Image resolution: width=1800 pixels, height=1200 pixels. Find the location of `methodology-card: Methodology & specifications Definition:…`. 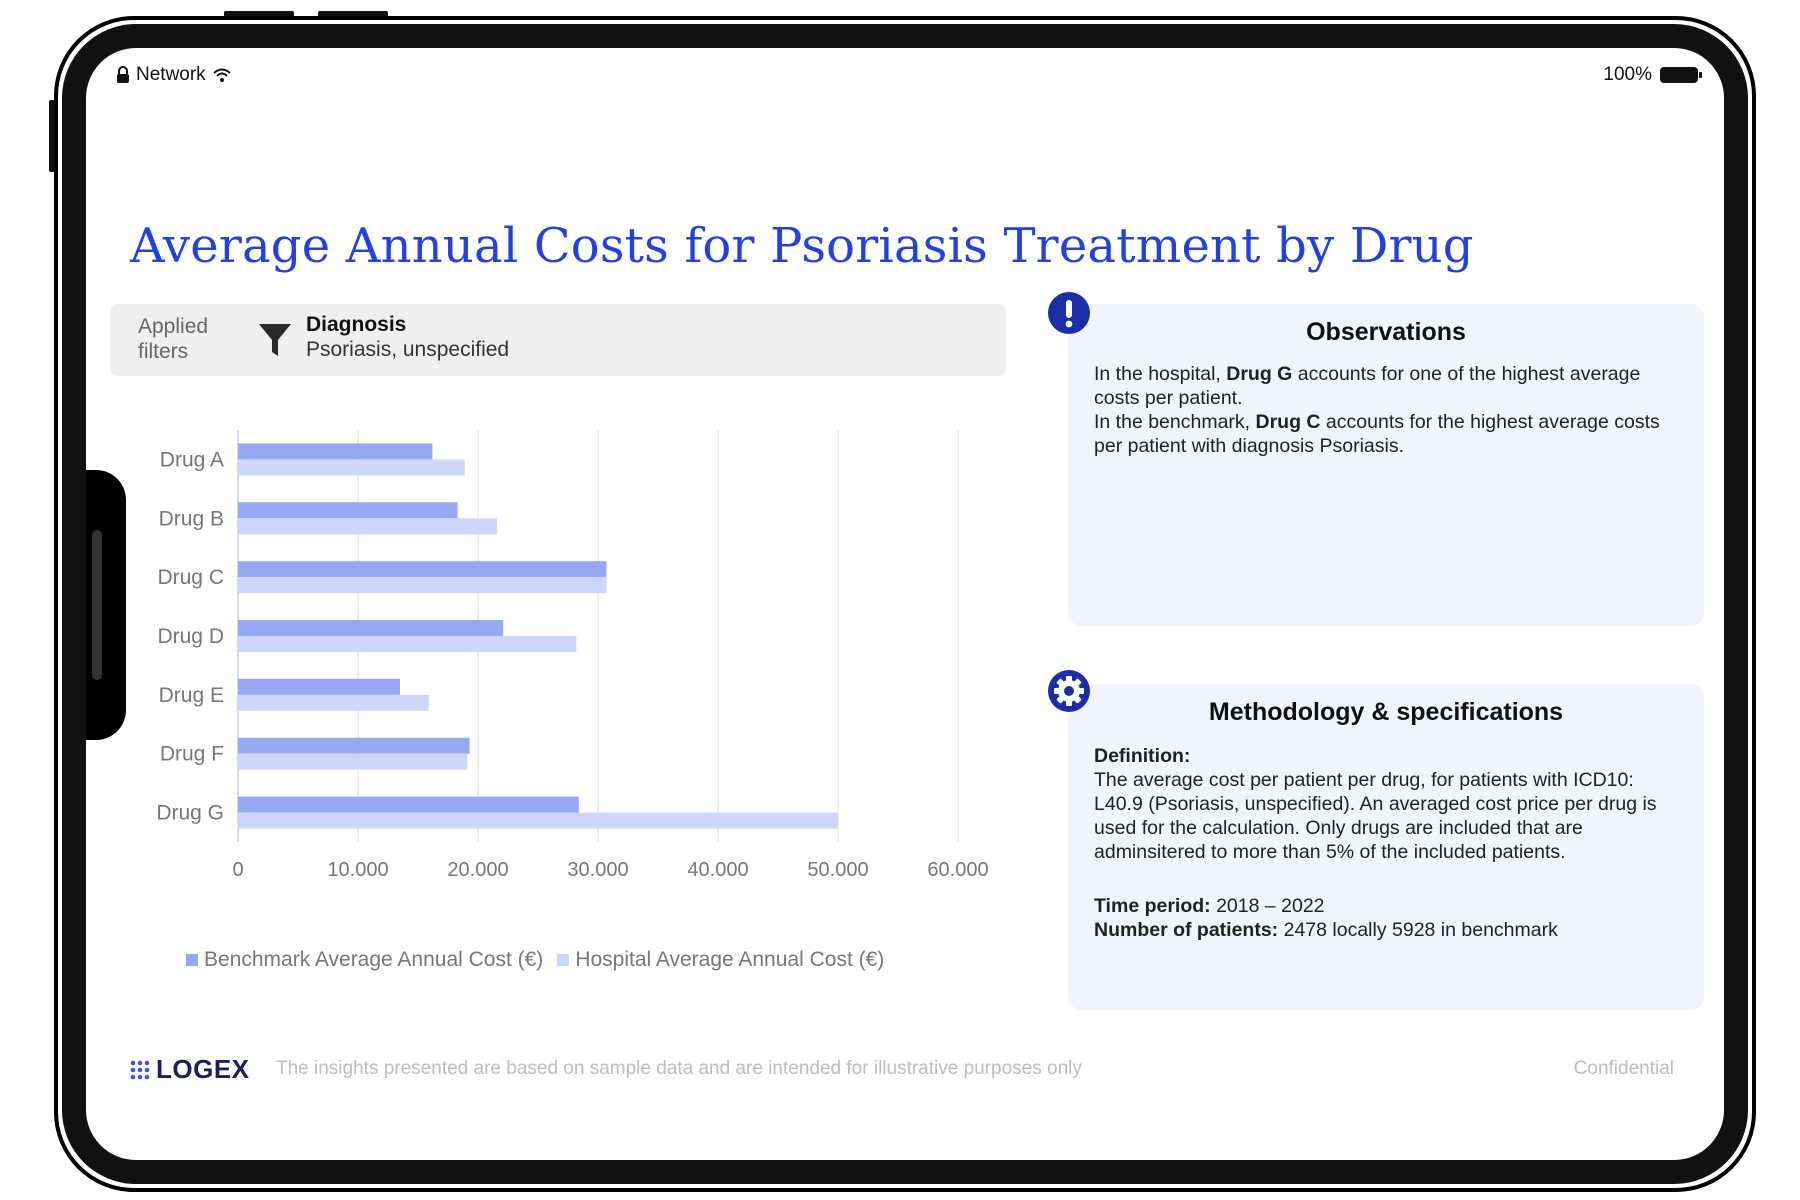

methodology-card: Methodology & specifications Definition:… is located at coordinates (1386, 847).